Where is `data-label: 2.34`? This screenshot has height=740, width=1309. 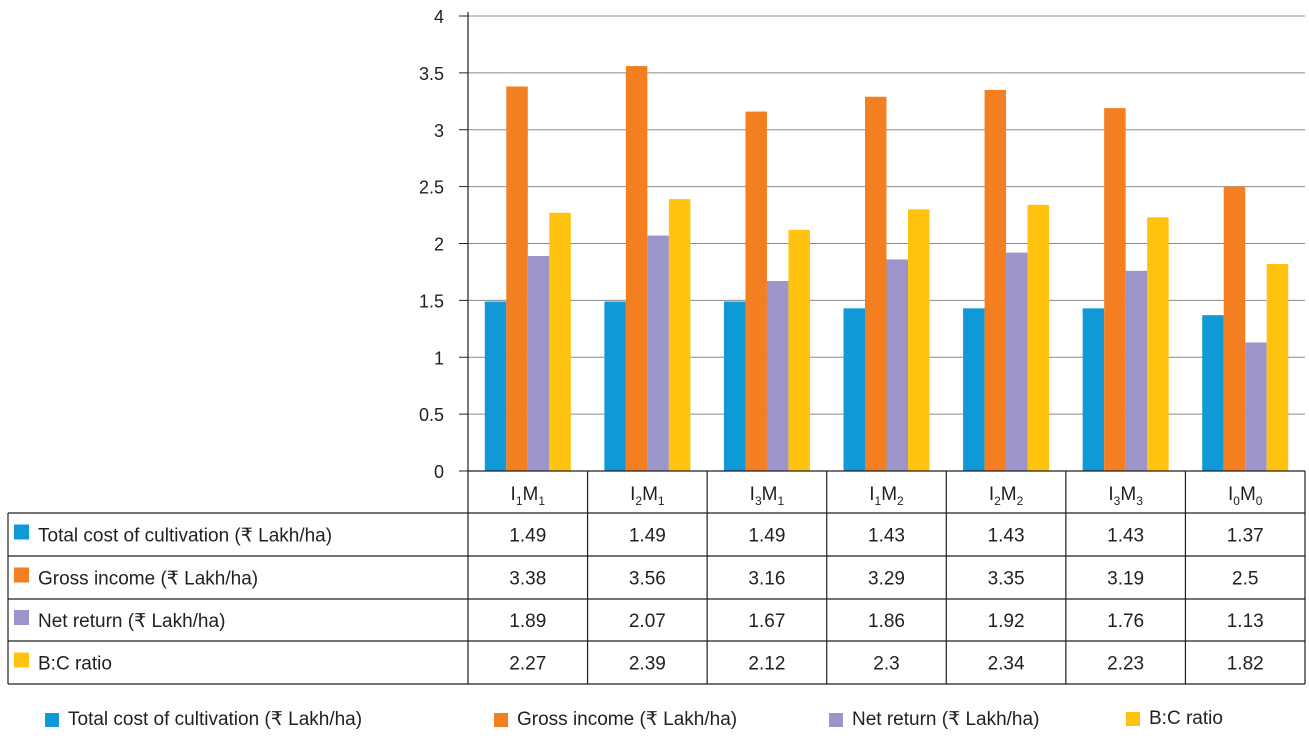
data-label: 2.34 is located at coordinates (1006, 664).